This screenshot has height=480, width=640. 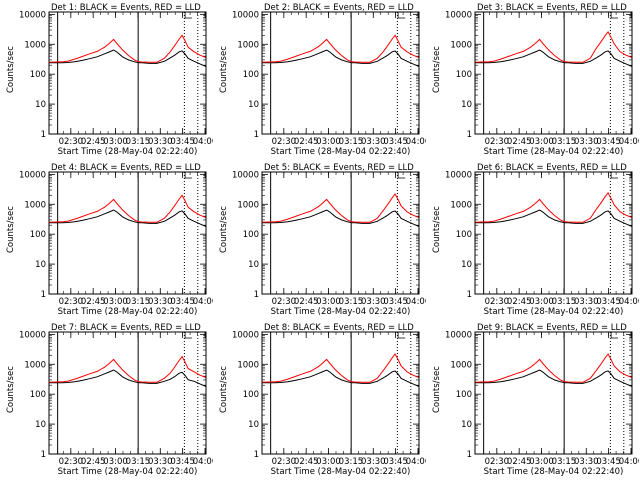 I want to click on panel-title: Det 8: BLACK = Events, RED = LLD, so click(x=339, y=328).